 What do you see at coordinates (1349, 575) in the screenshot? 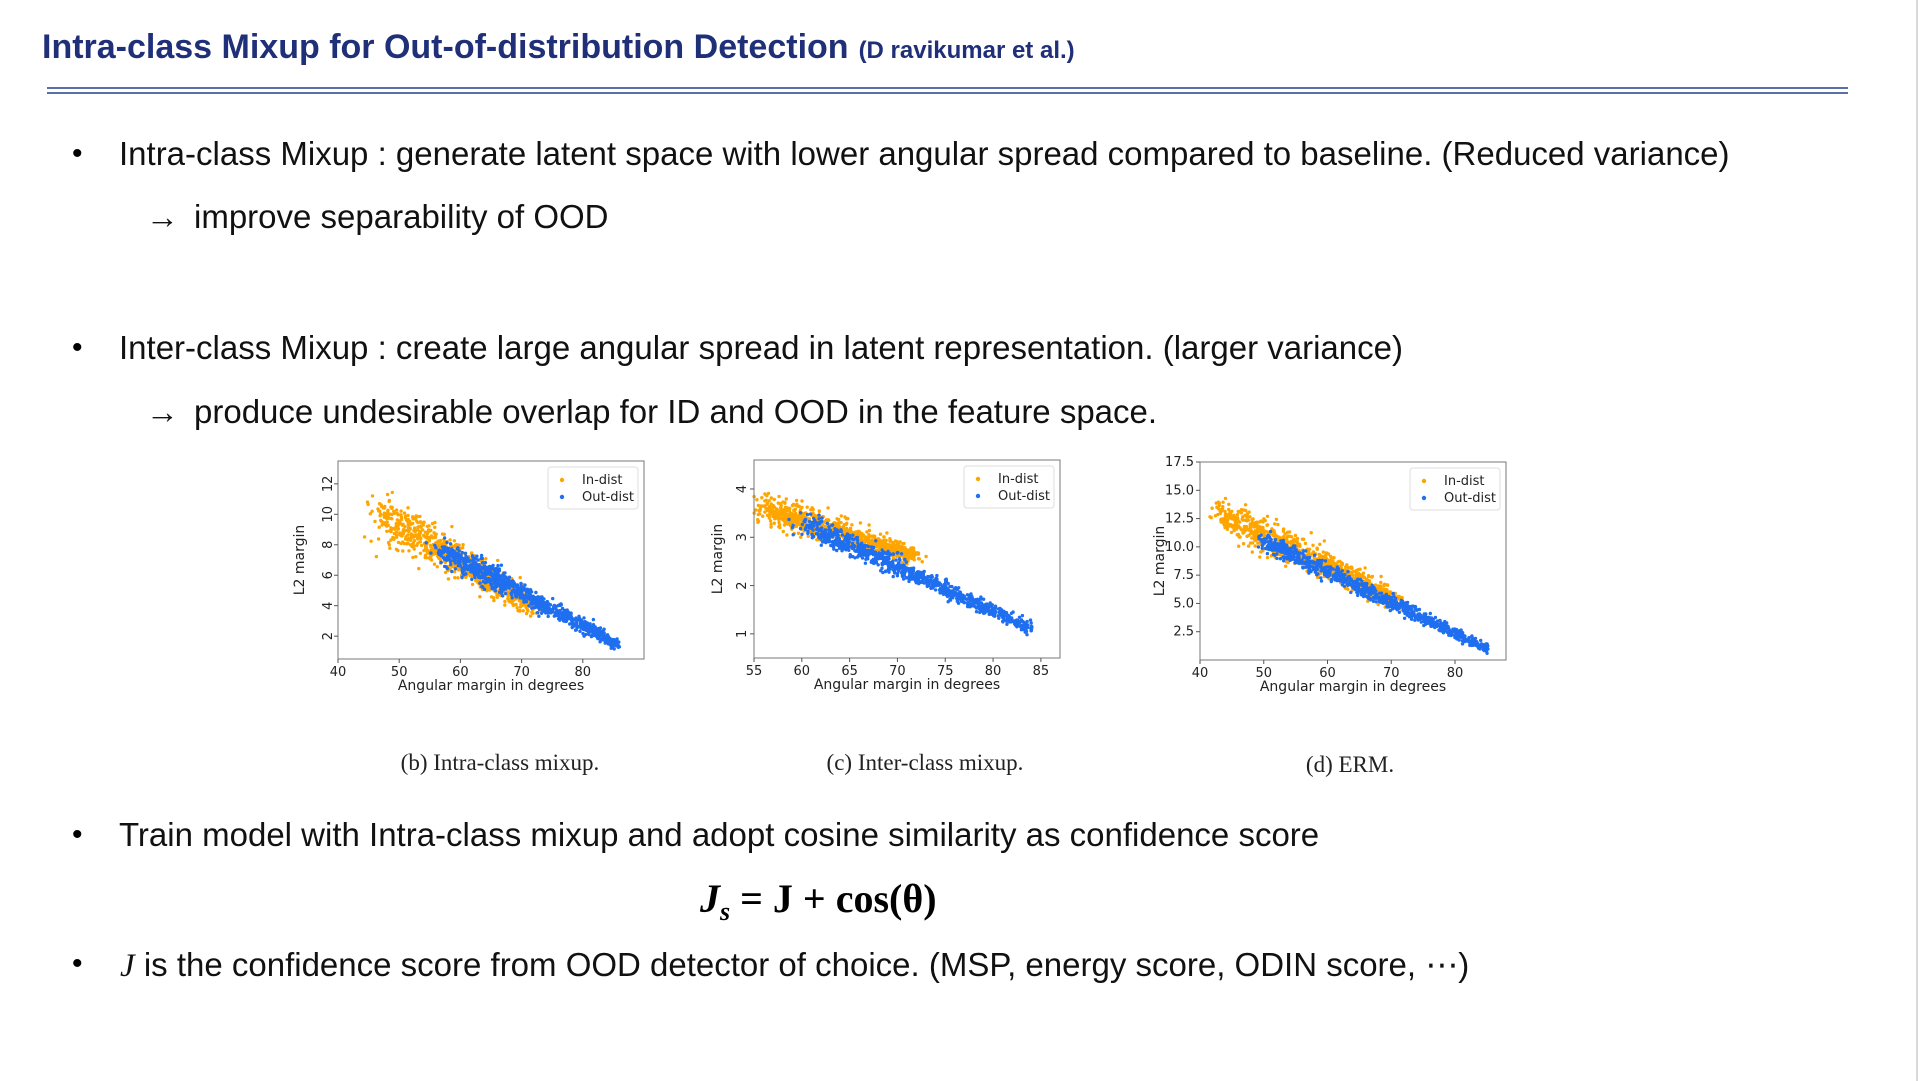
I see `scatter-points` at bounding box center [1349, 575].